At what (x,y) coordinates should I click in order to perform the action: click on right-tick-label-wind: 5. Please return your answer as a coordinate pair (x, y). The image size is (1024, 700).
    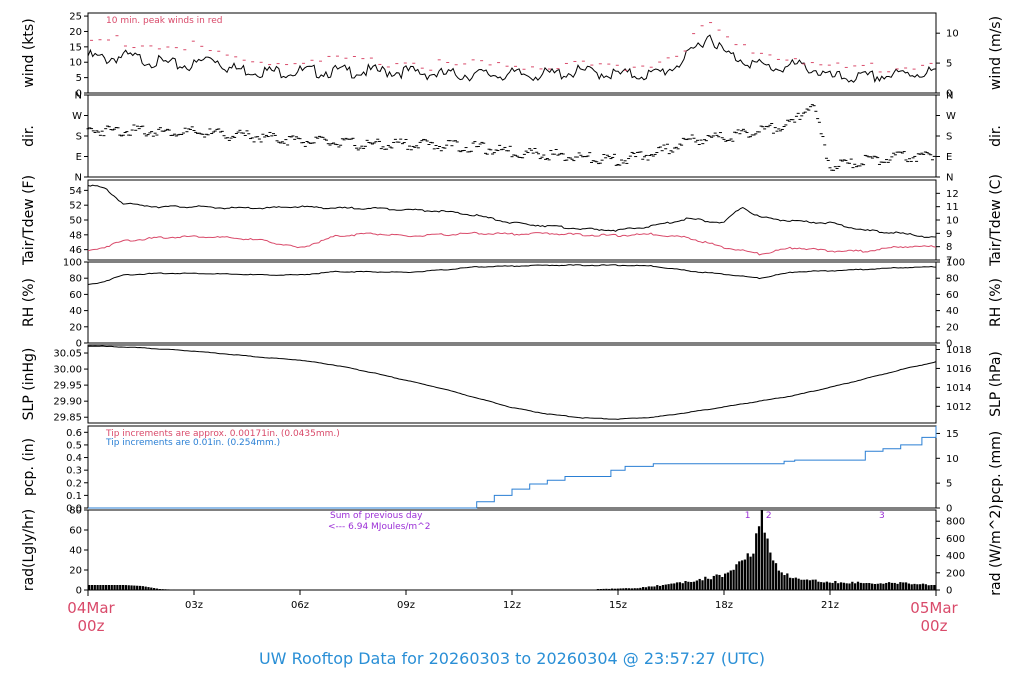
    Looking at the image, I should click on (949, 64).